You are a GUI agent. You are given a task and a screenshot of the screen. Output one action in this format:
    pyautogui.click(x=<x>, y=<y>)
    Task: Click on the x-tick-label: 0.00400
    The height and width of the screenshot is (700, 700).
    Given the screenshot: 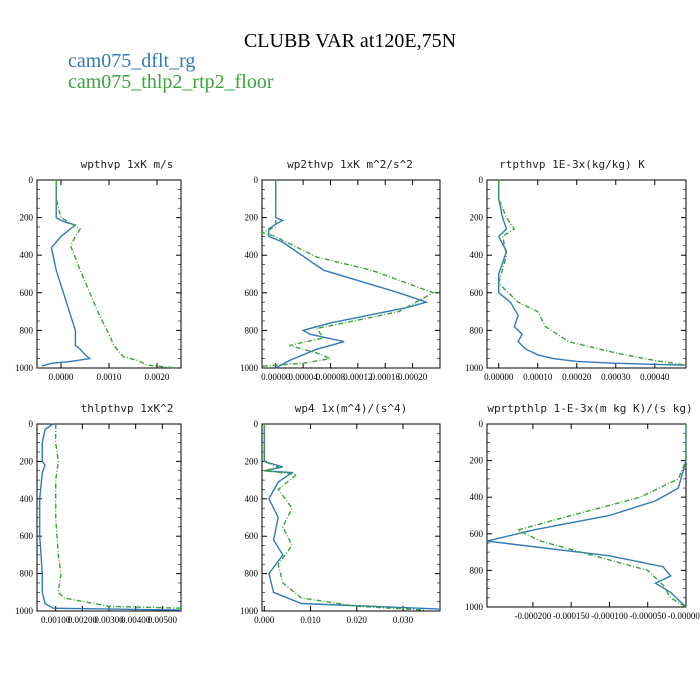 What is the action you would take?
    pyautogui.click(x=136, y=620)
    